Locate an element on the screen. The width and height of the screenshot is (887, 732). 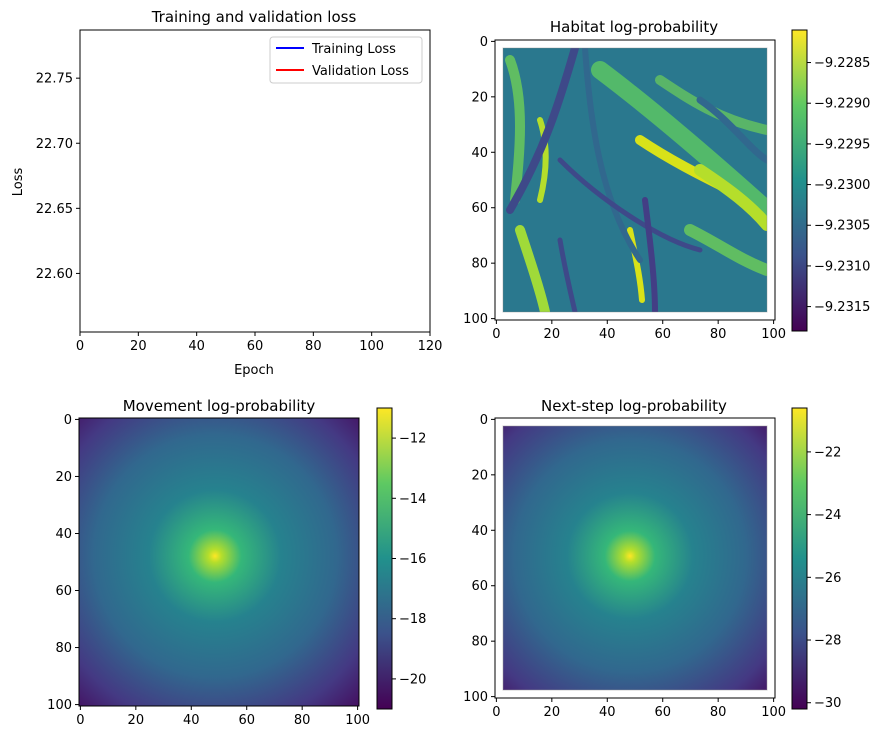
next-step-y-tick-label: 0 is located at coordinates (484, 420).